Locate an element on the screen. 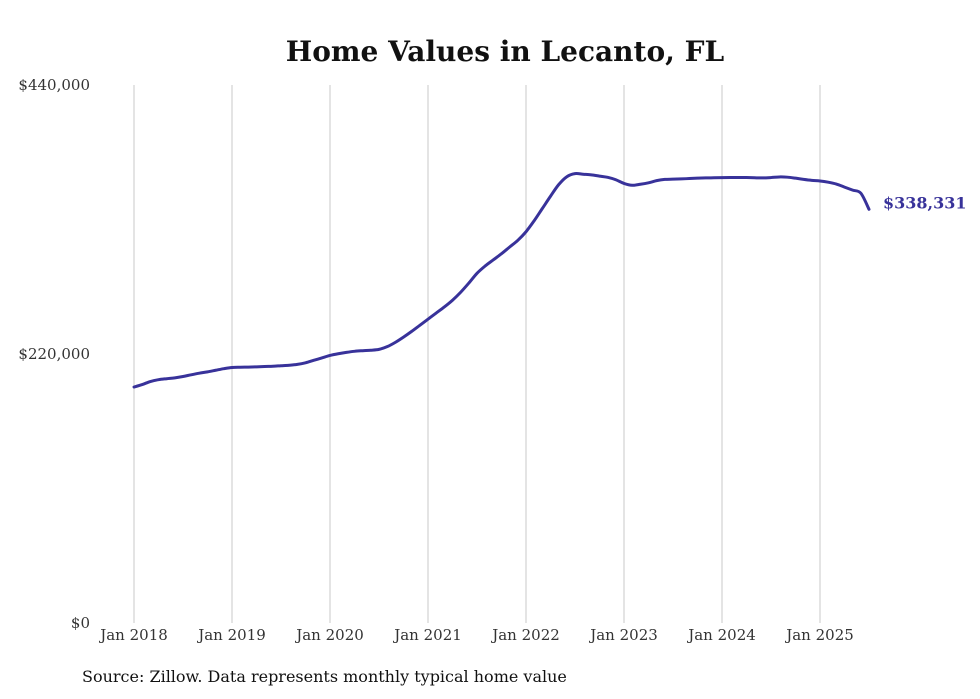 The image size is (980, 699). x-tick-label: Jan 2020 is located at coordinates (329, 635).